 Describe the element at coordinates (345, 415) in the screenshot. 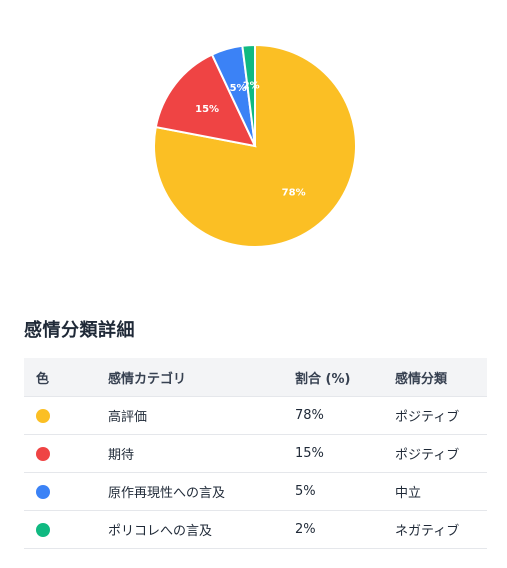

I see `percent-cell: 78%` at that location.